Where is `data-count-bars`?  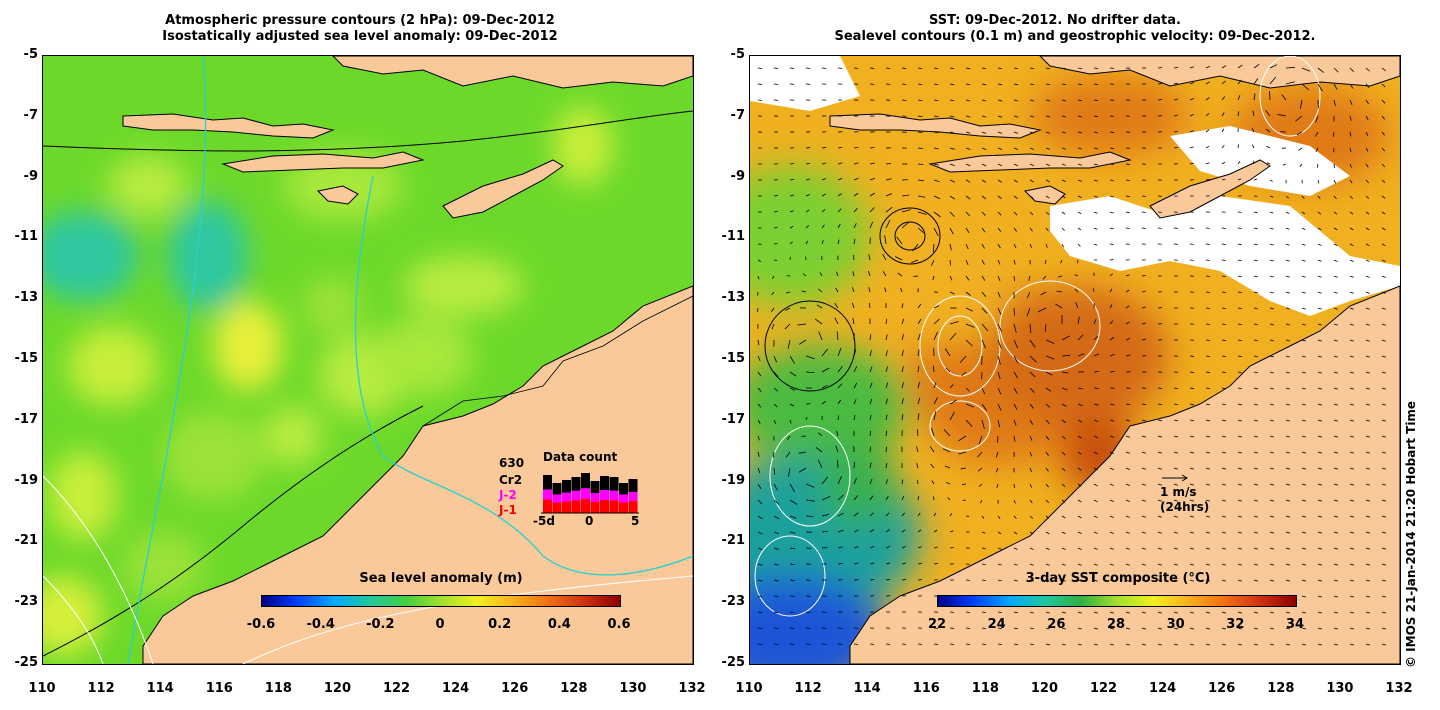
data-count-bars is located at coordinates (590, 493).